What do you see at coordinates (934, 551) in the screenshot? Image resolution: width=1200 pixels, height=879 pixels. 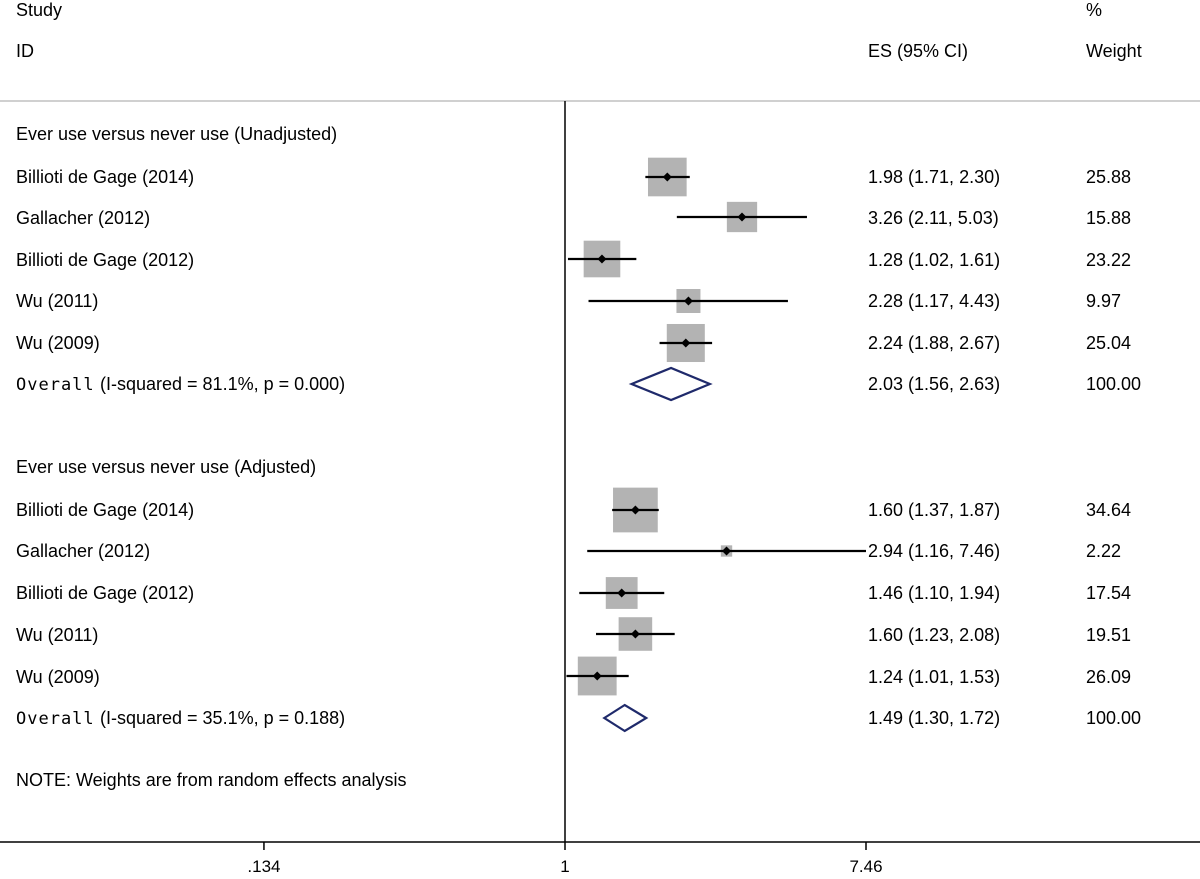 I see `es-value: 2.94 (1.16, 7.46)` at bounding box center [934, 551].